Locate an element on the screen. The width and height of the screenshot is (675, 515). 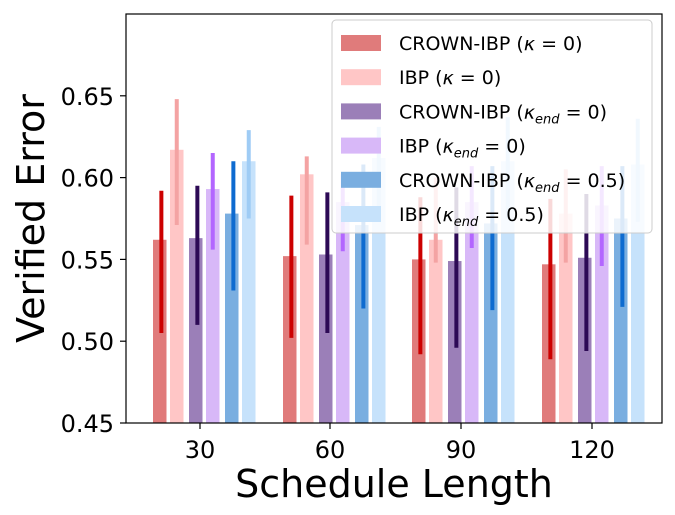
y-axis: 0.45 0.50 0.55 0.60 0.65 is located at coordinates (93, 260).